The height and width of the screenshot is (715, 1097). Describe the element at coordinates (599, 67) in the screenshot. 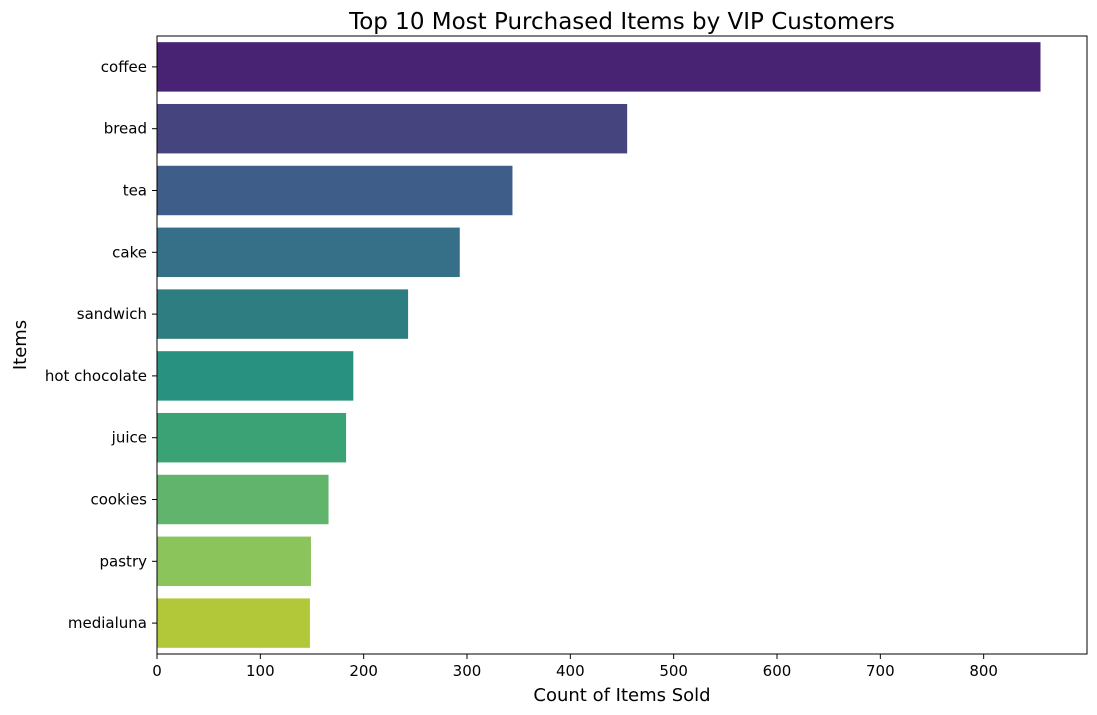

I see `bar-coffee` at that location.